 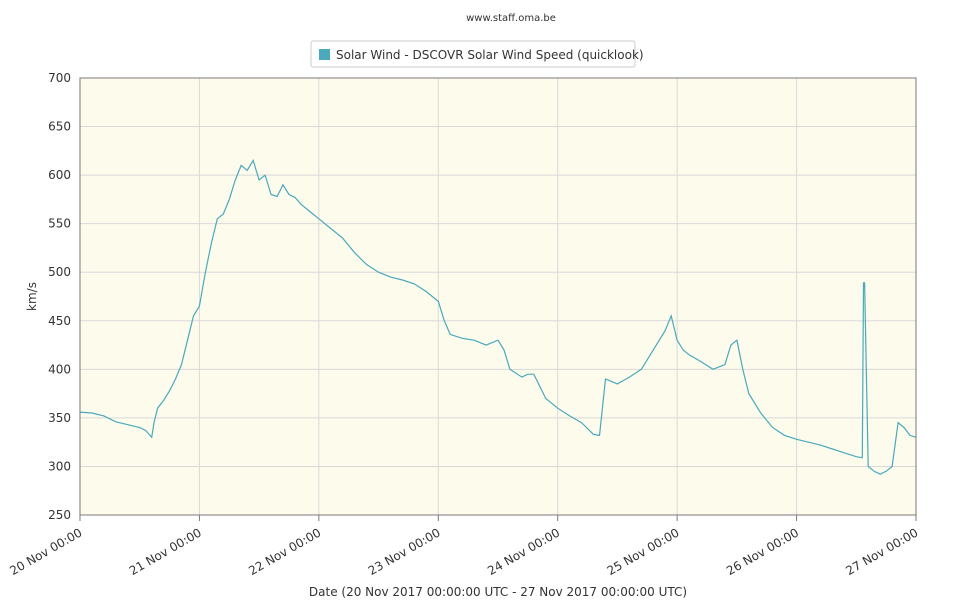 What do you see at coordinates (32, 296) in the screenshot?
I see `y-axis-title: km/s` at bounding box center [32, 296].